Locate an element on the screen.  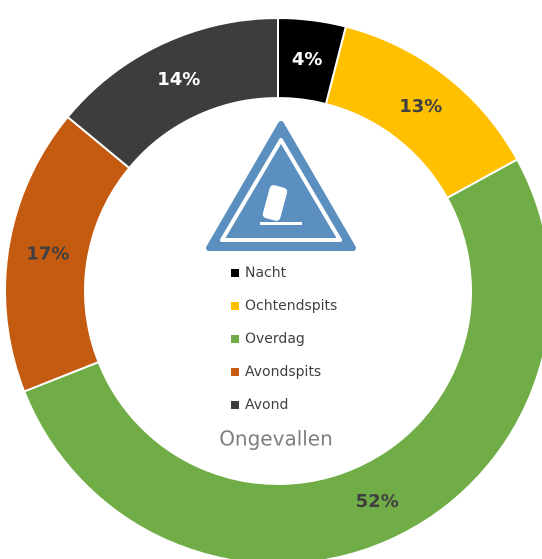
data-label: 4% is located at coordinates (307, 59).